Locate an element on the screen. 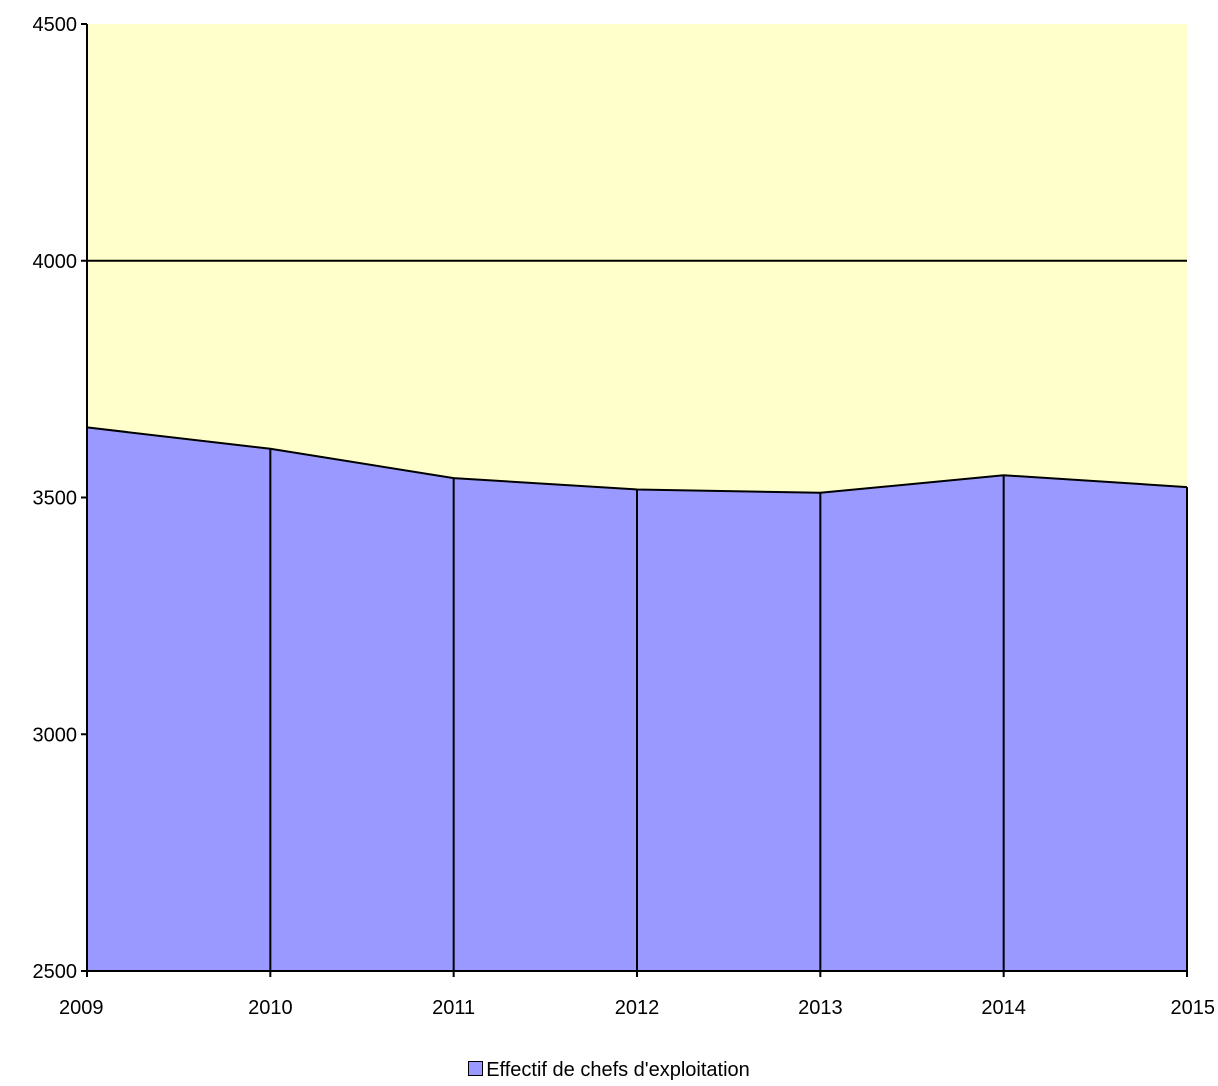 The image size is (1218, 1086). y-tick-label: 2500 is located at coordinates (55, 972).